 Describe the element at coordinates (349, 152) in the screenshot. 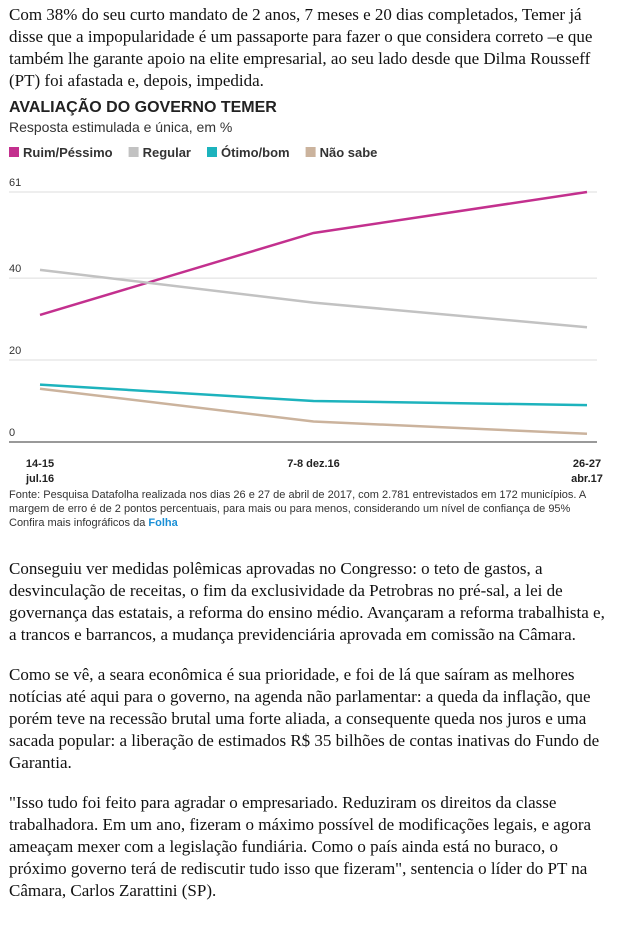

I see `legend-label: Não sabe` at that location.